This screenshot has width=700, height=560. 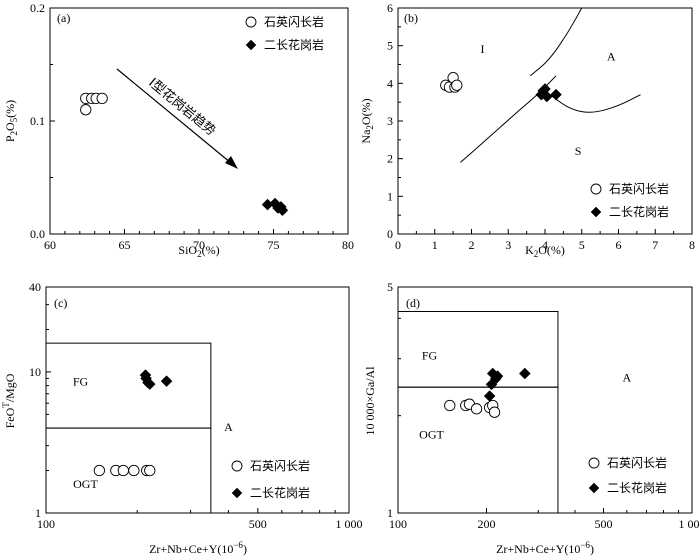 I want to click on panel-c-x-tick-label: 1 000, so click(x=349, y=524).